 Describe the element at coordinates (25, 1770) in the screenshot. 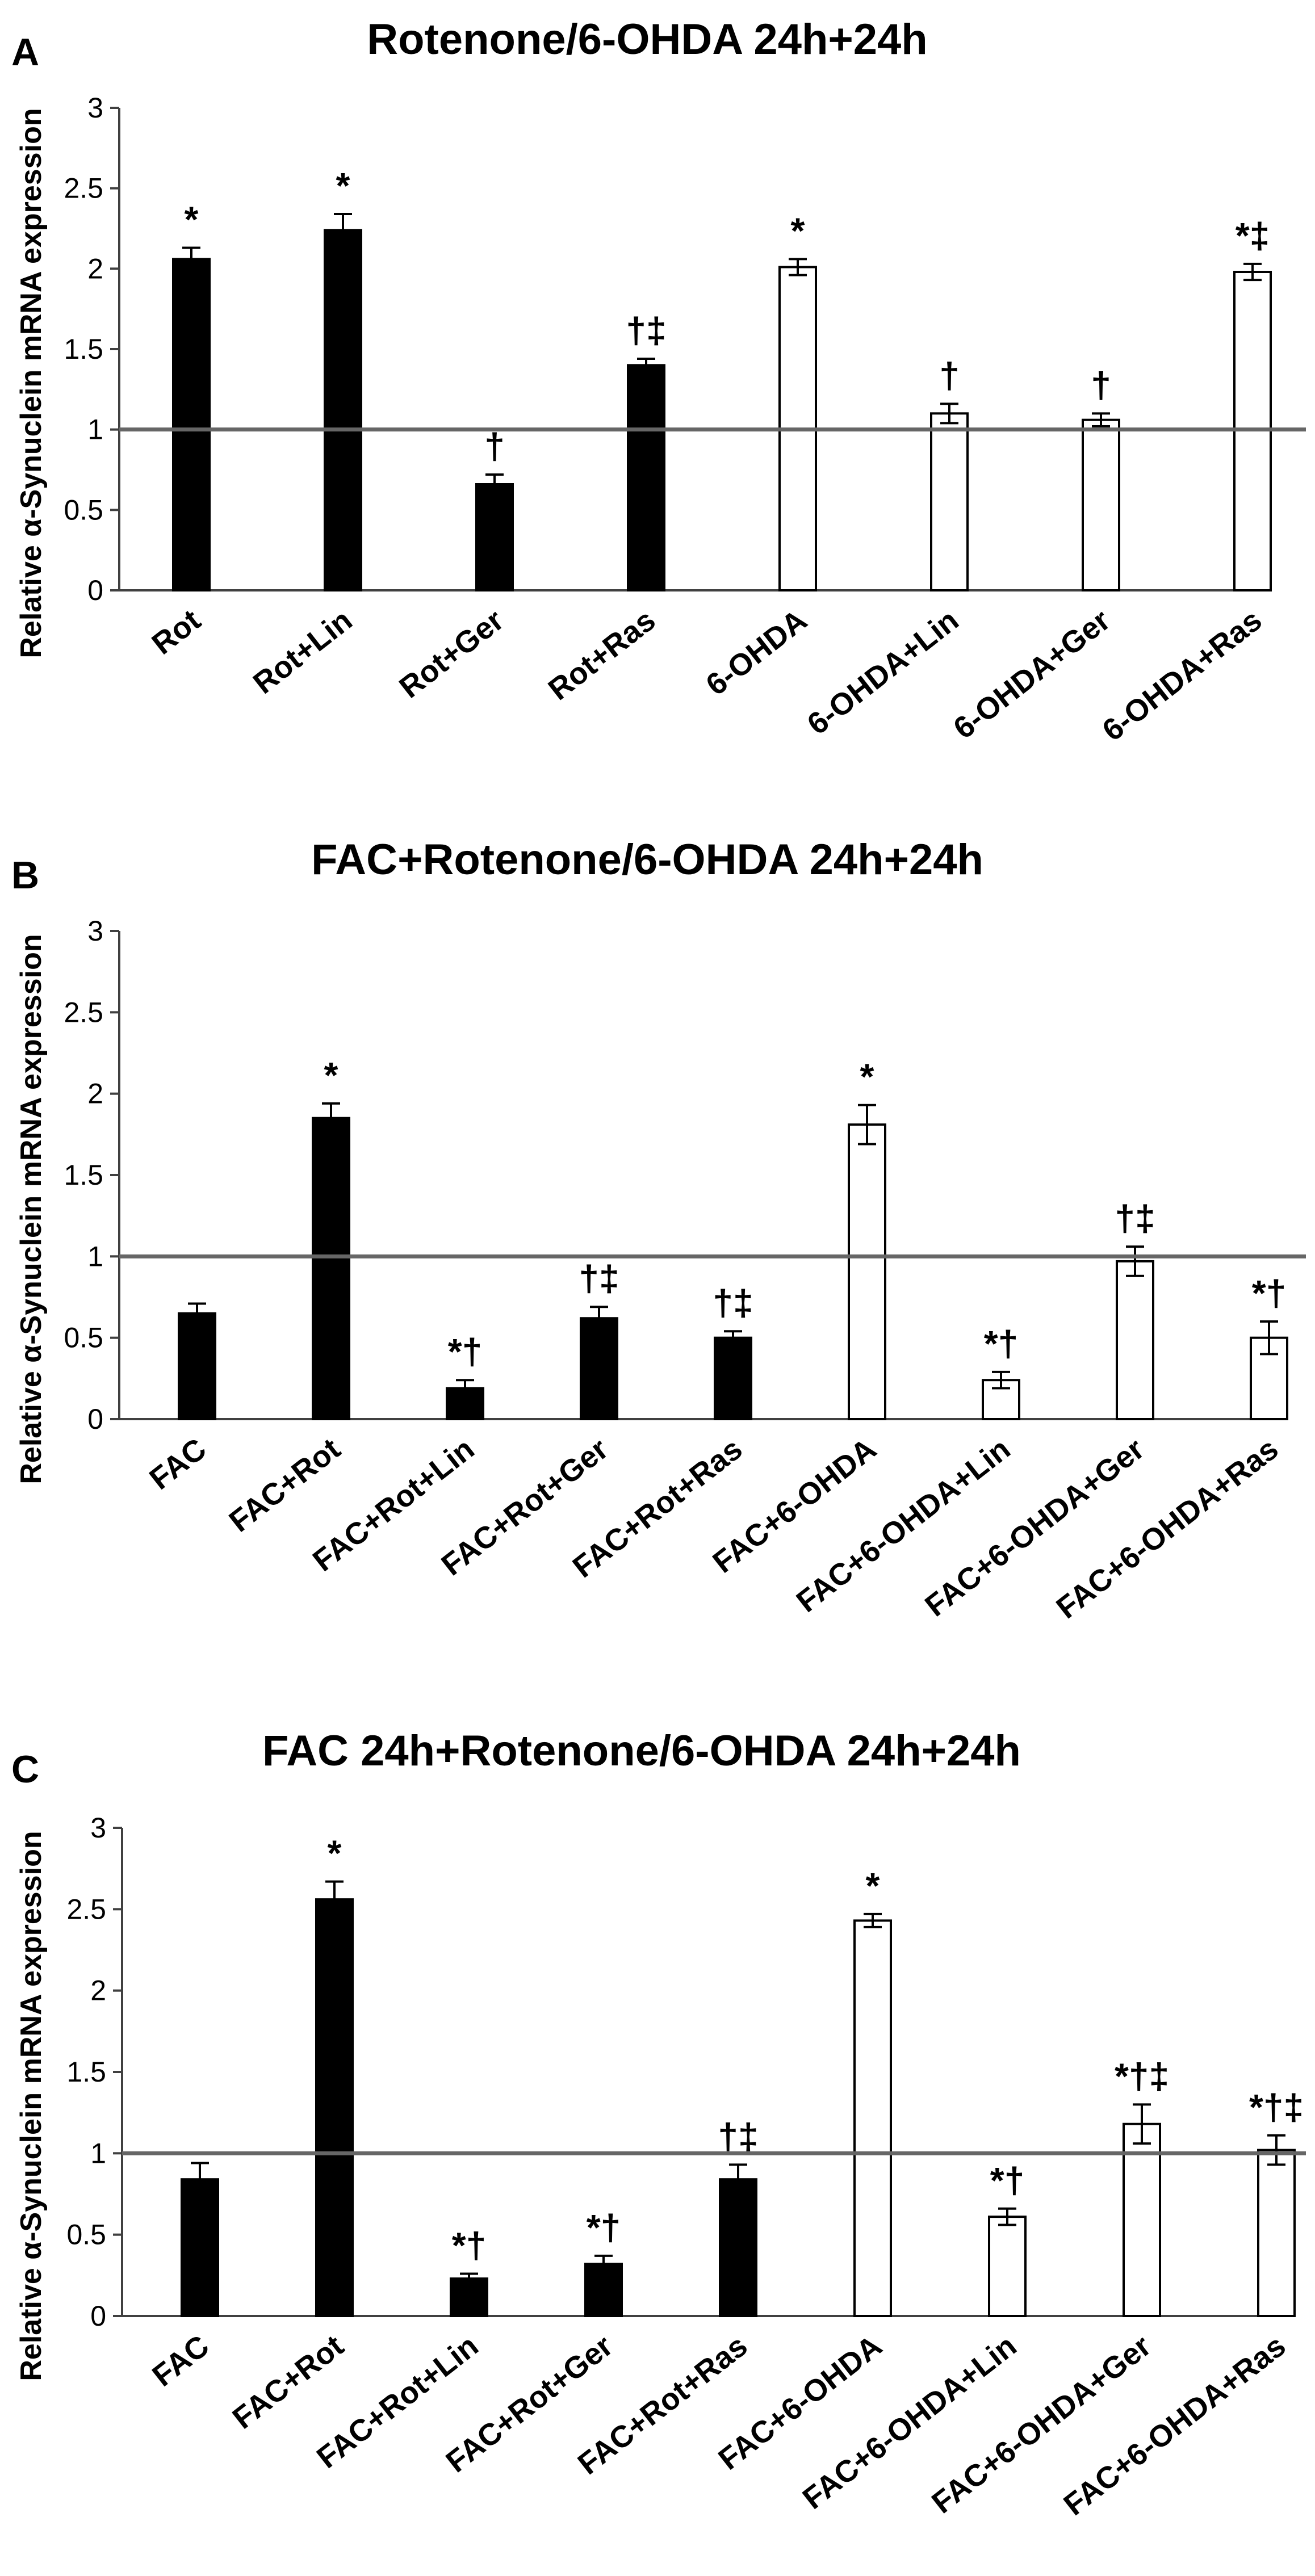

I see `panel-letter: C` at that location.